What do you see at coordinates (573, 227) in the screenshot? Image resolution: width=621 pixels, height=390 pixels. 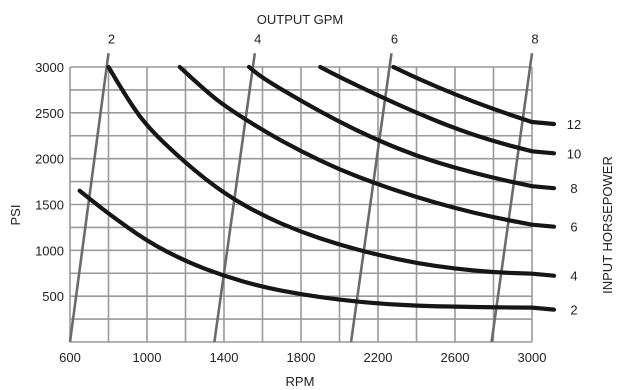 I see `hp-label-6: 6` at bounding box center [573, 227].